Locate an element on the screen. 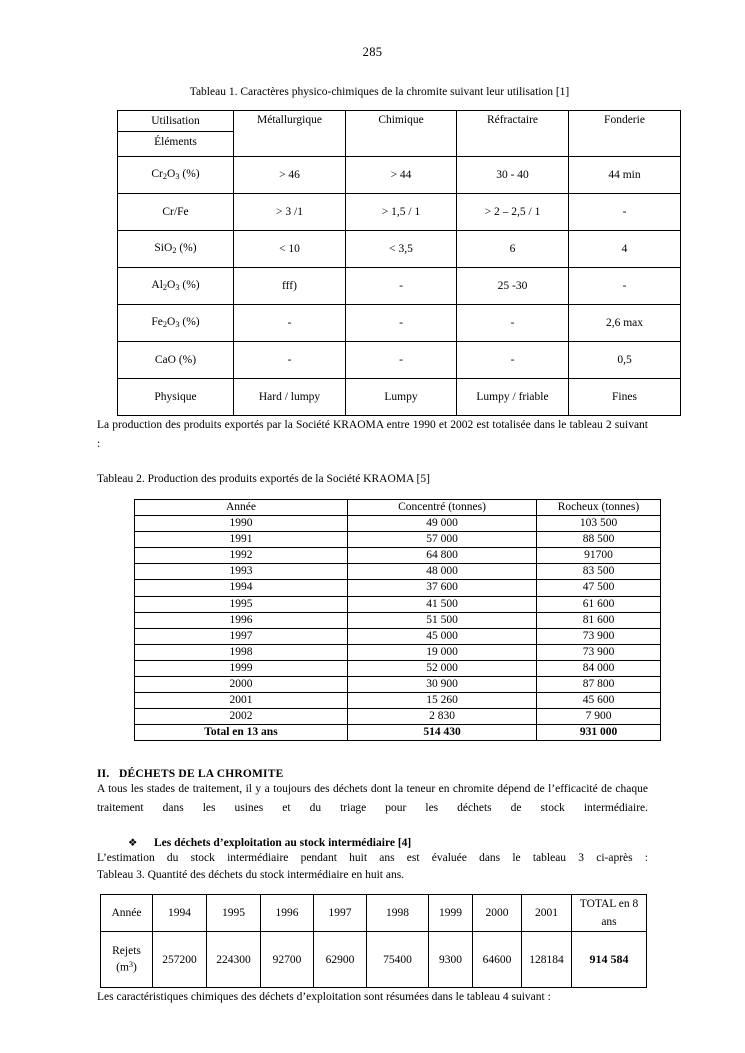  table-row: 1991 57 000 88 500 is located at coordinates (397, 540).